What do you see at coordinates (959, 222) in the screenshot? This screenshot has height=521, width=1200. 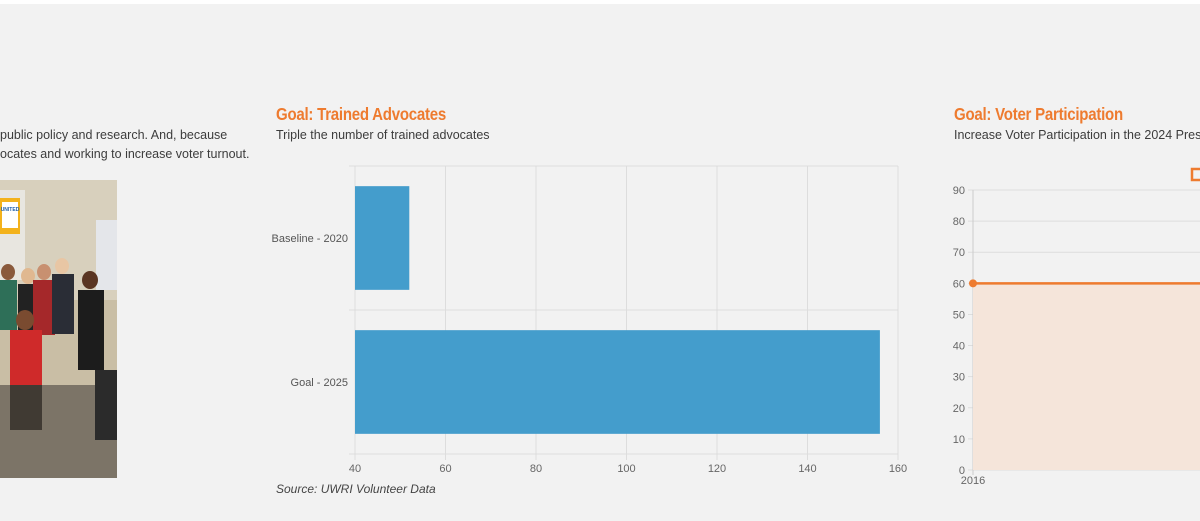 I see `voter-y-tick-label: 80` at bounding box center [959, 222].